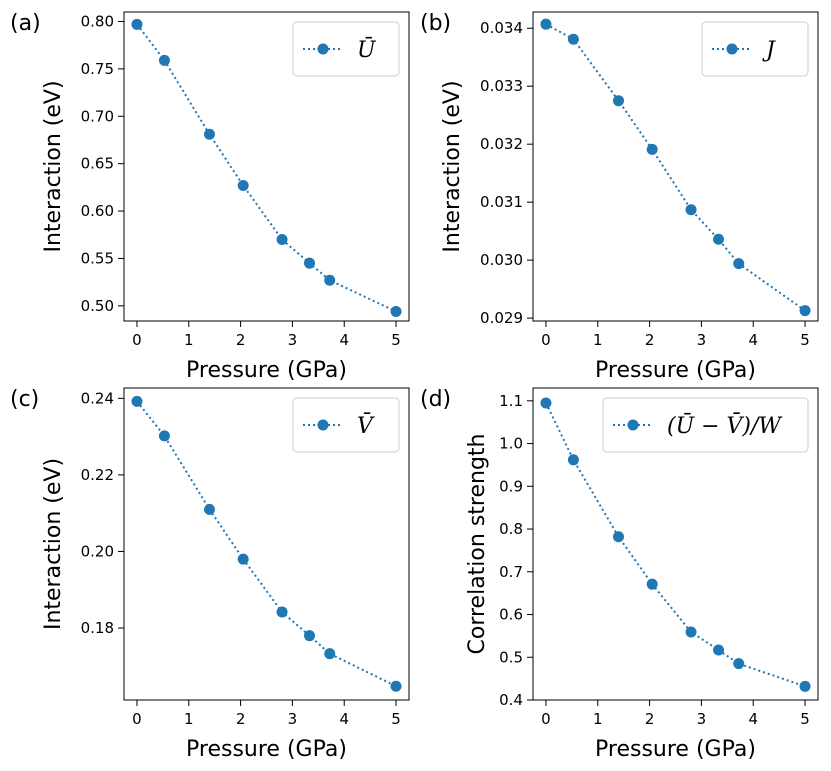 The height and width of the screenshot is (771, 831). Describe the element at coordinates (97, 21) in the screenshot. I see `y-tick-label: 0.80` at that location.